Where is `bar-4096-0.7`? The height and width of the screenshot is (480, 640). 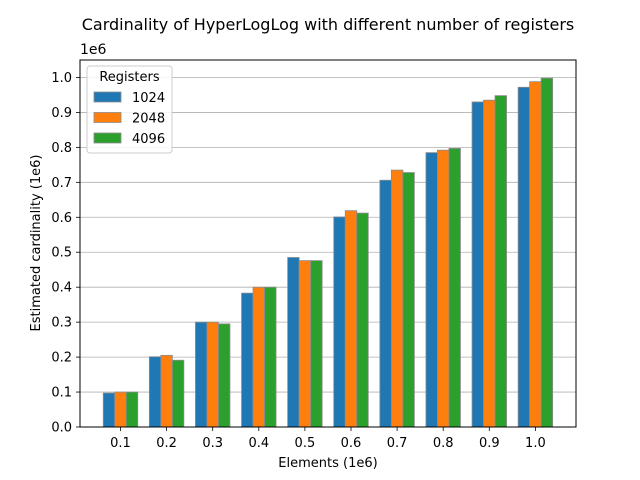
bar-4096-0.7 is located at coordinates (408, 300).